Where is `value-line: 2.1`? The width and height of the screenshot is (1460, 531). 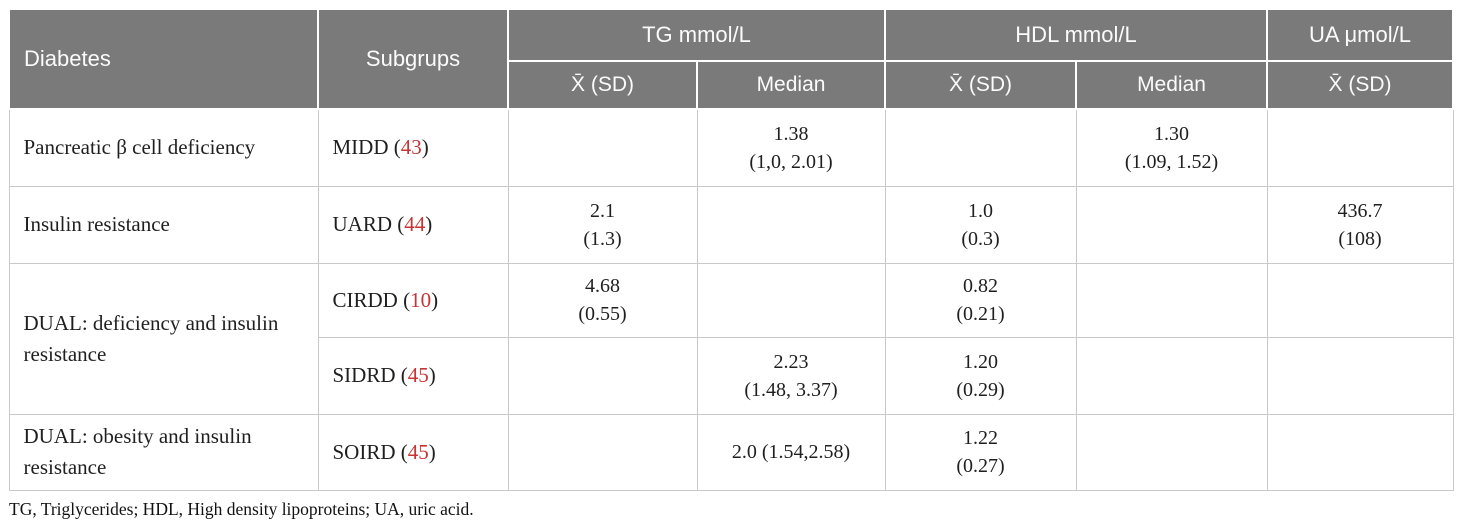 value-line: 2.1 is located at coordinates (602, 210).